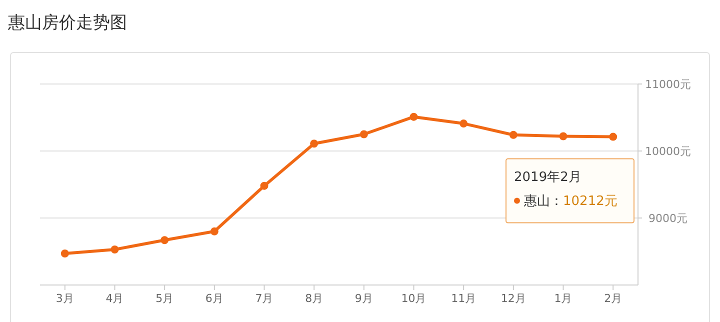 This screenshot has width=720, height=322. Describe the element at coordinates (264, 298) in the screenshot. I see `x-tick-label: 7月` at that location.